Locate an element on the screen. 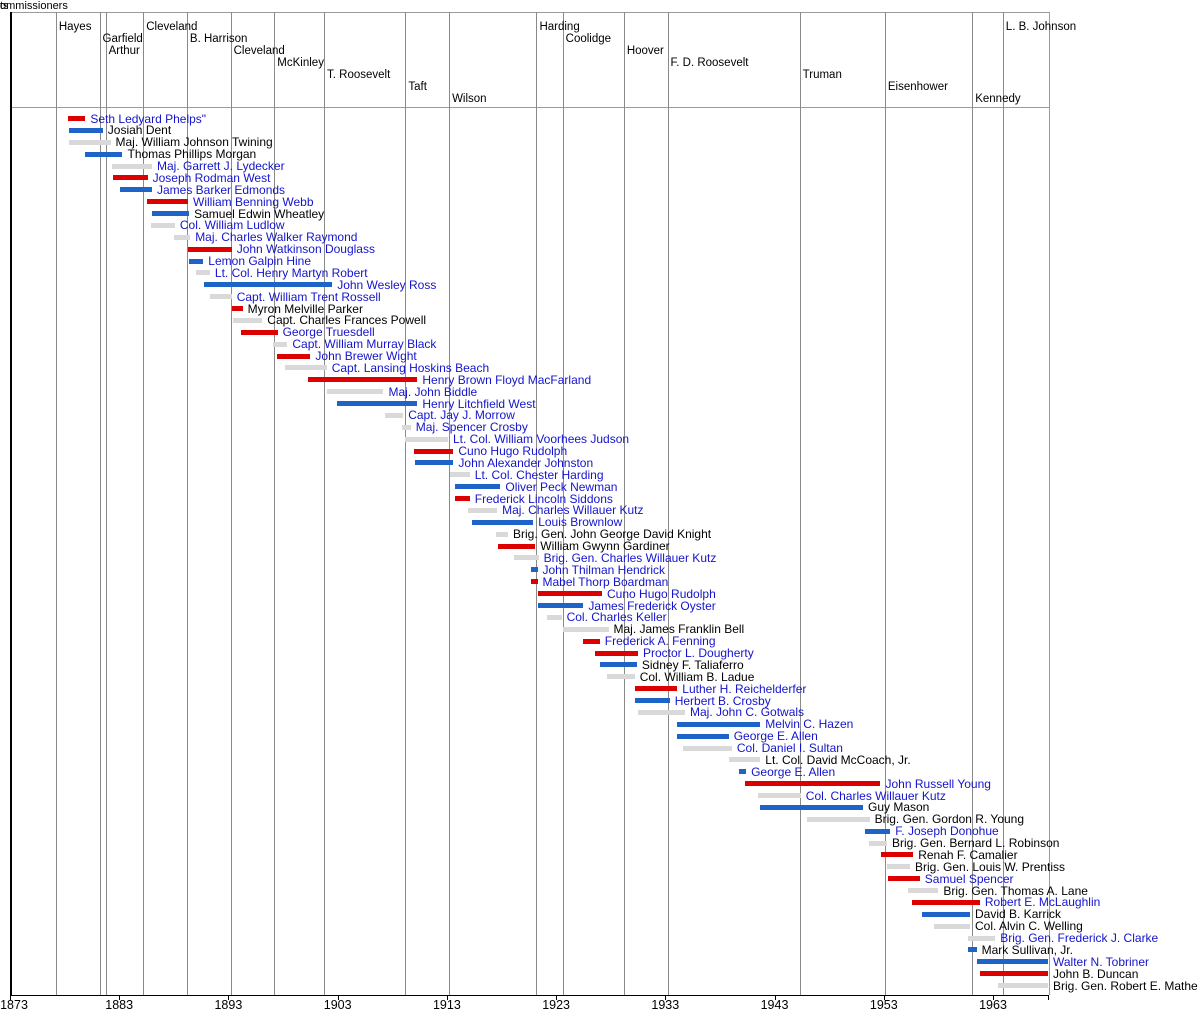  commissioner-name: Capt. William Trent Rossell is located at coordinates (308, 296).